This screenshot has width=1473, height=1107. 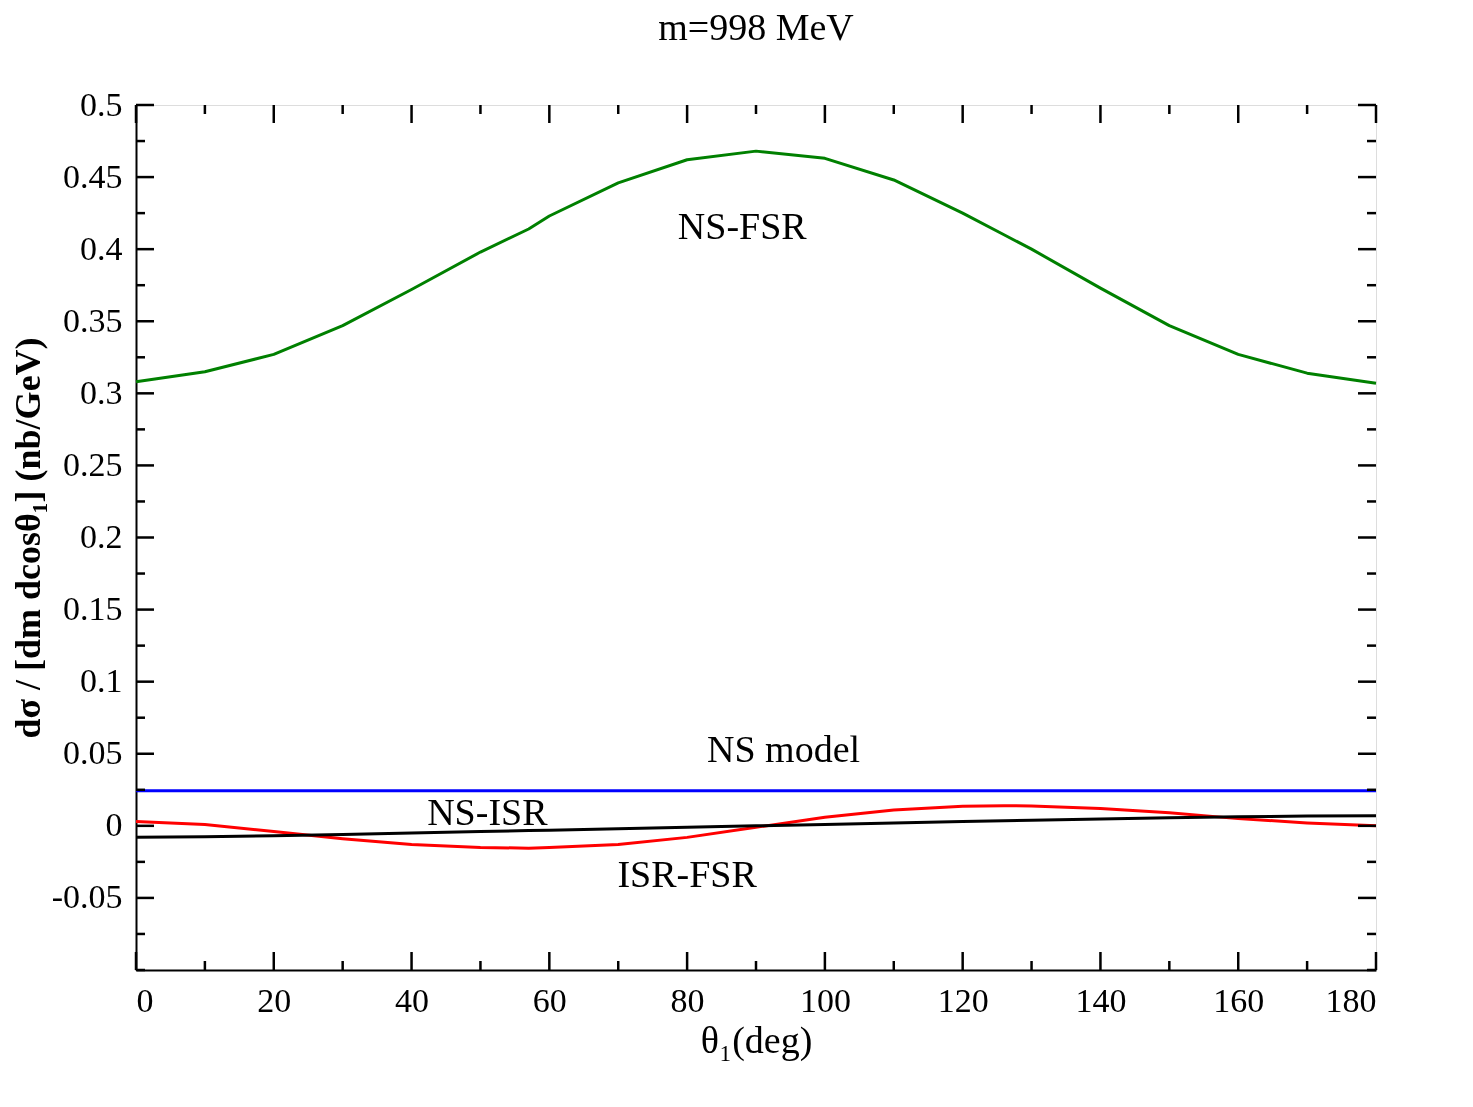 I want to click on x-axis-title: θ₁(deg), so click(x=756, y=1040).